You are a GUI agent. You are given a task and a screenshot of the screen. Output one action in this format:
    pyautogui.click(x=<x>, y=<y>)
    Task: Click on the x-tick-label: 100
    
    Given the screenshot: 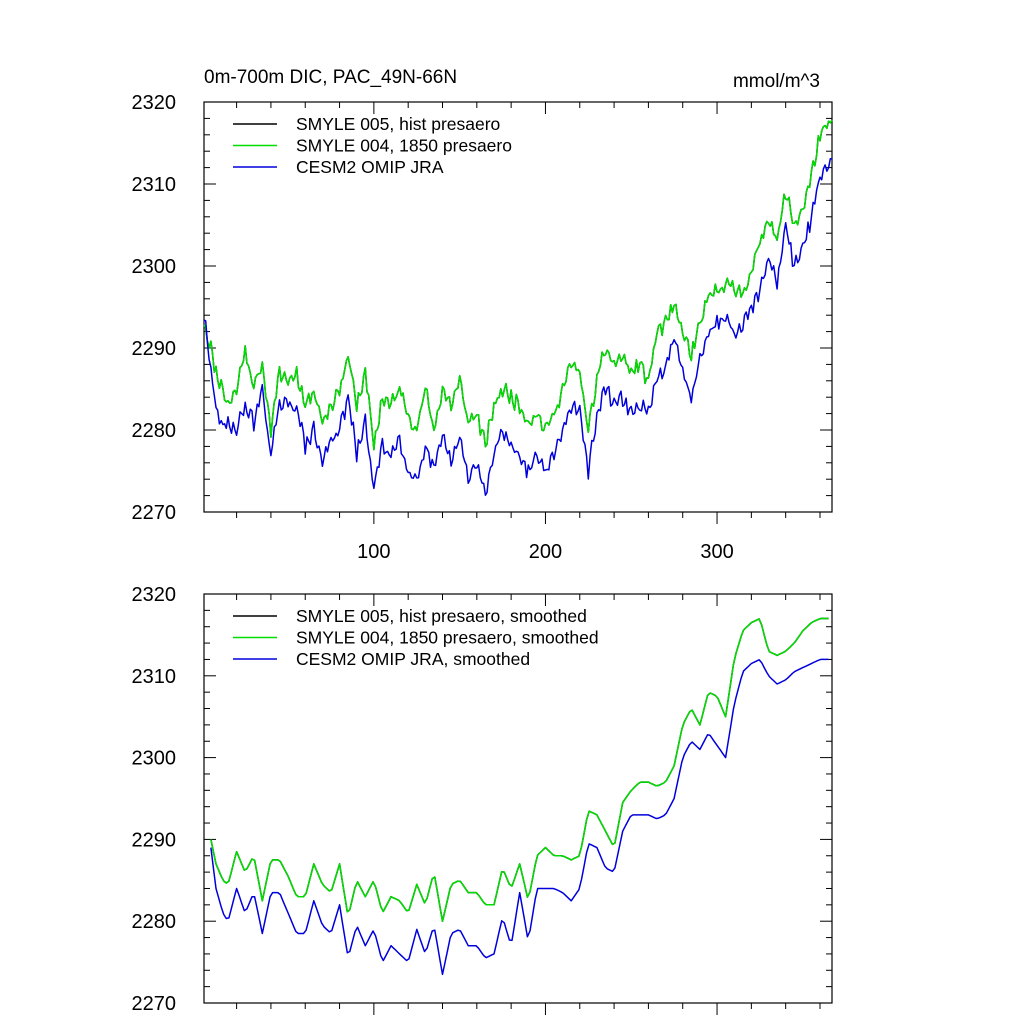 What is the action you would take?
    pyautogui.click(x=373, y=552)
    